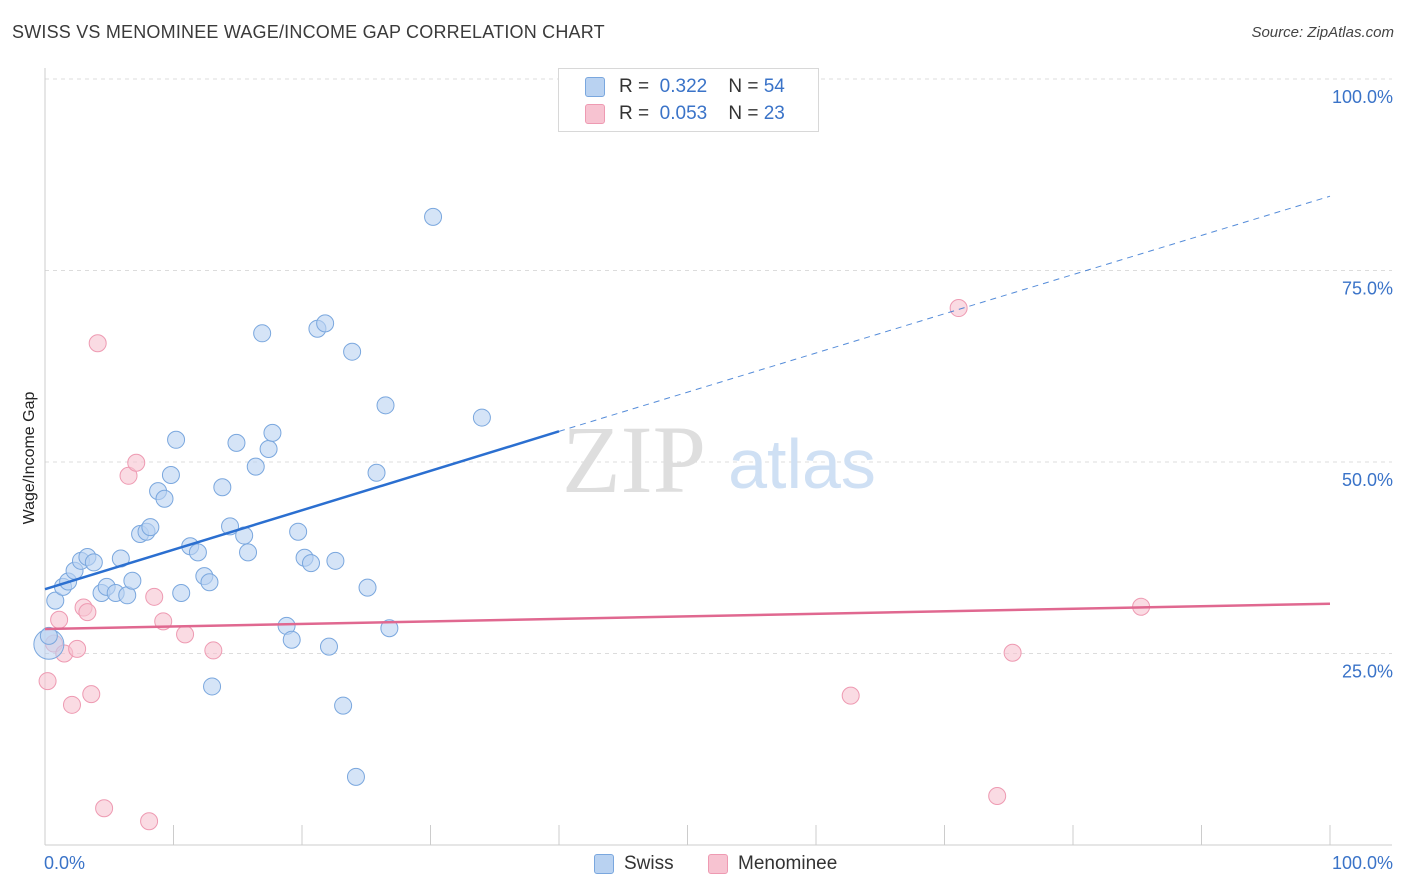 The width and height of the screenshot is (1406, 892). I want to click on y-tick-label: 25.0%, so click(1367, 672).